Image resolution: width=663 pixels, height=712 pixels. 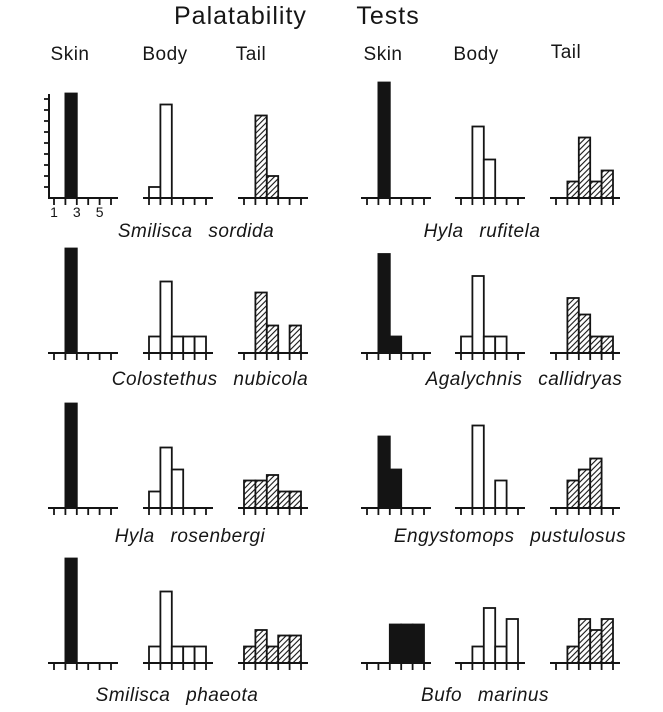 I want to click on species-label: Colostethus nubicola, so click(x=210, y=379).